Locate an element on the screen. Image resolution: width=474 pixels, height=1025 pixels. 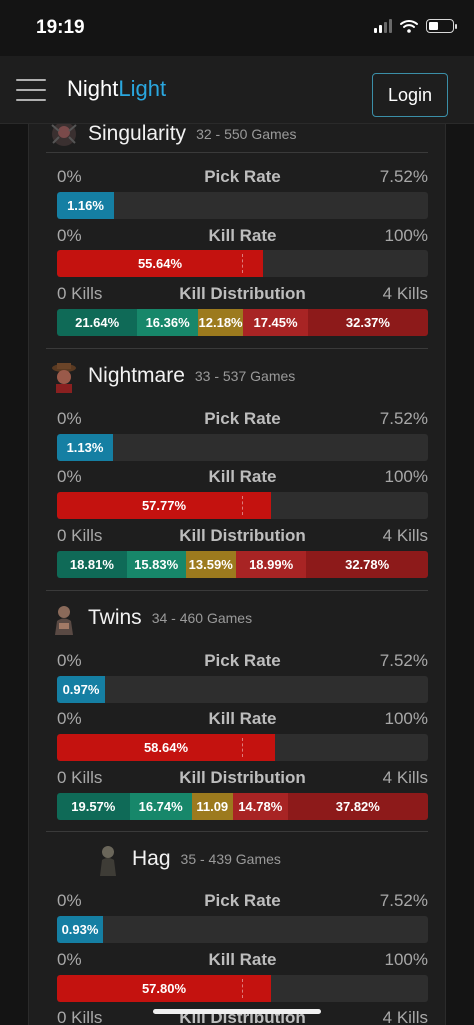
killer-games: 33 - 537 Games is located at coordinates (245, 376).